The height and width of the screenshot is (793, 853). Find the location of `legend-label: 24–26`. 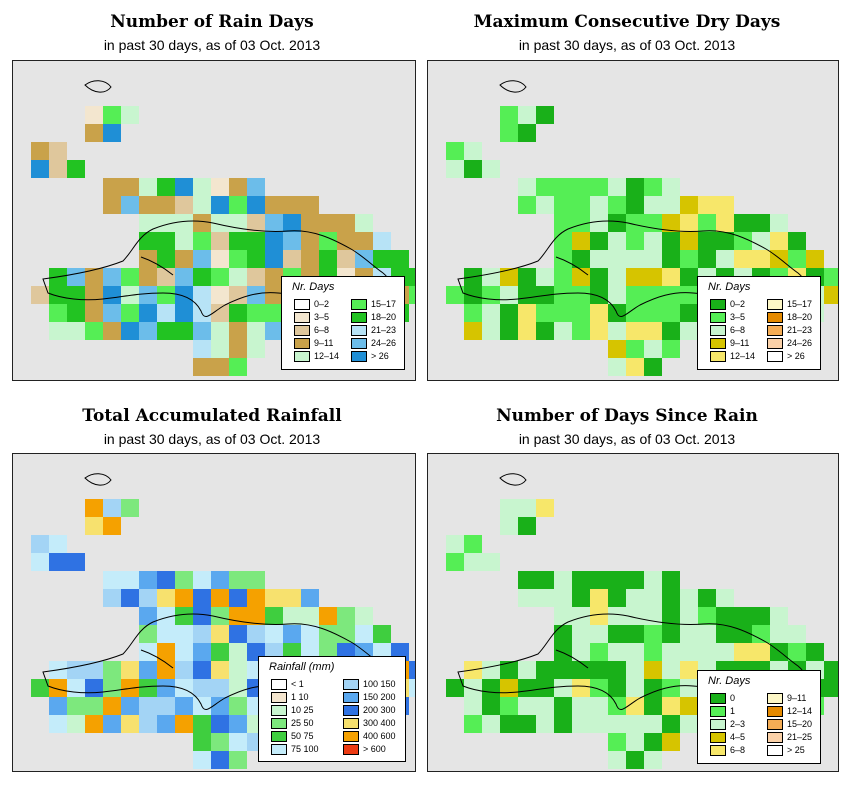

legend-label: 24–26 is located at coordinates (800, 343).